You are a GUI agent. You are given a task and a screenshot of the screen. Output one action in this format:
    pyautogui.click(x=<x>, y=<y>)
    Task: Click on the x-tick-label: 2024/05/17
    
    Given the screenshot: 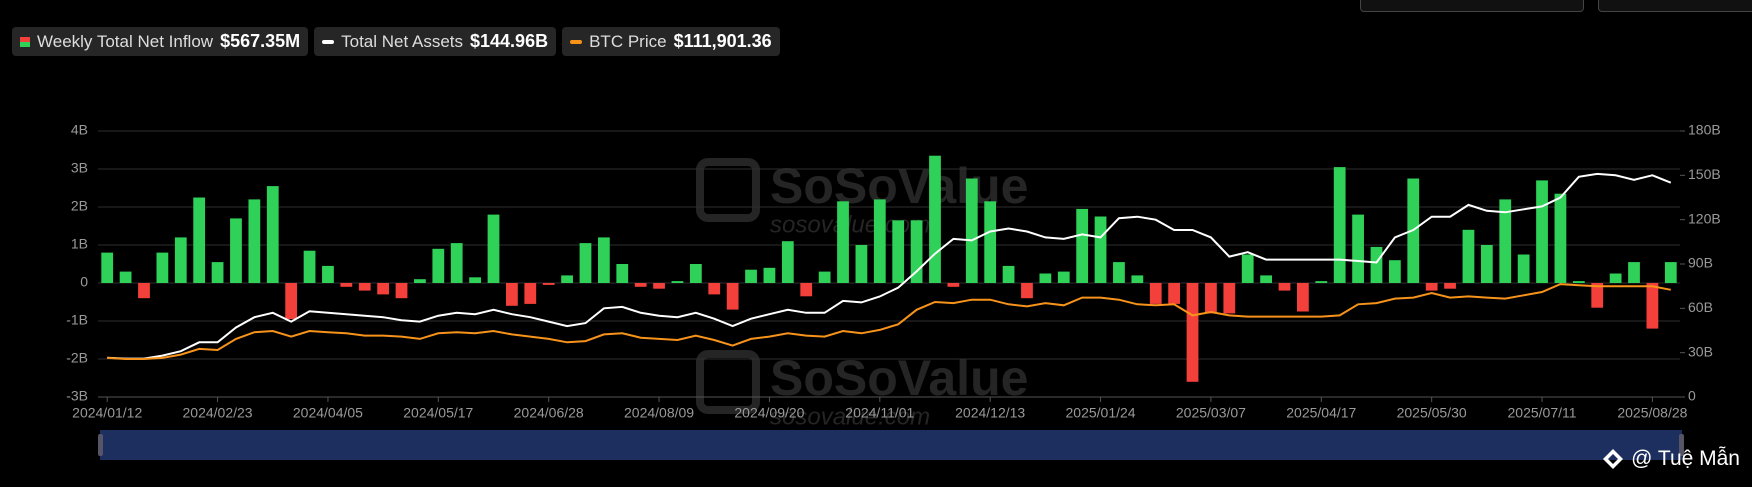 What is the action you would take?
    pyautogui.click(x=438, y=413)
    